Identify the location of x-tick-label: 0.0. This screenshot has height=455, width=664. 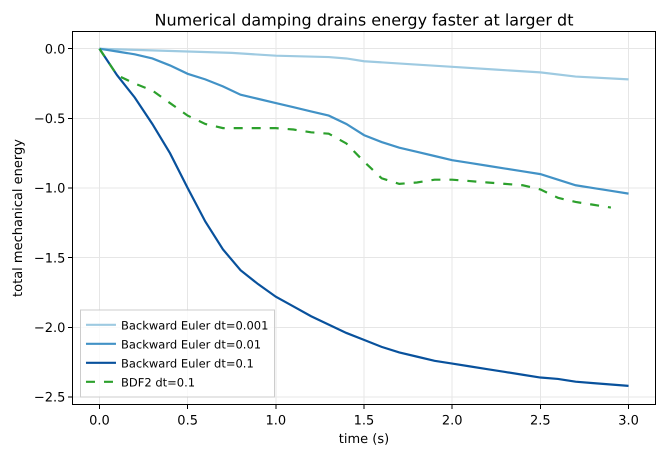
(99, 421).